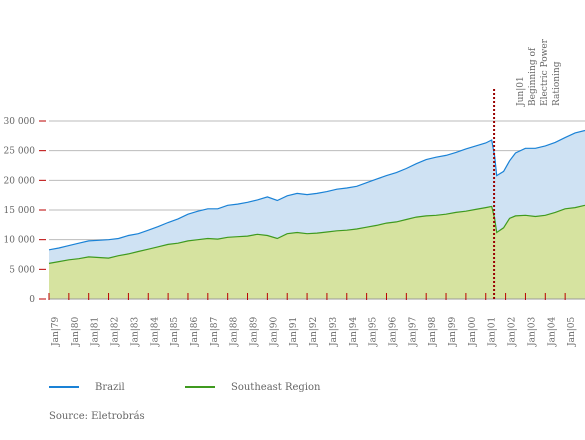 The image size is (585, 440). What do you see at coordinates (87, 387) in the screenshot?
I see `legend-item-brazil: Brazil` at bounding box center [87, 387].